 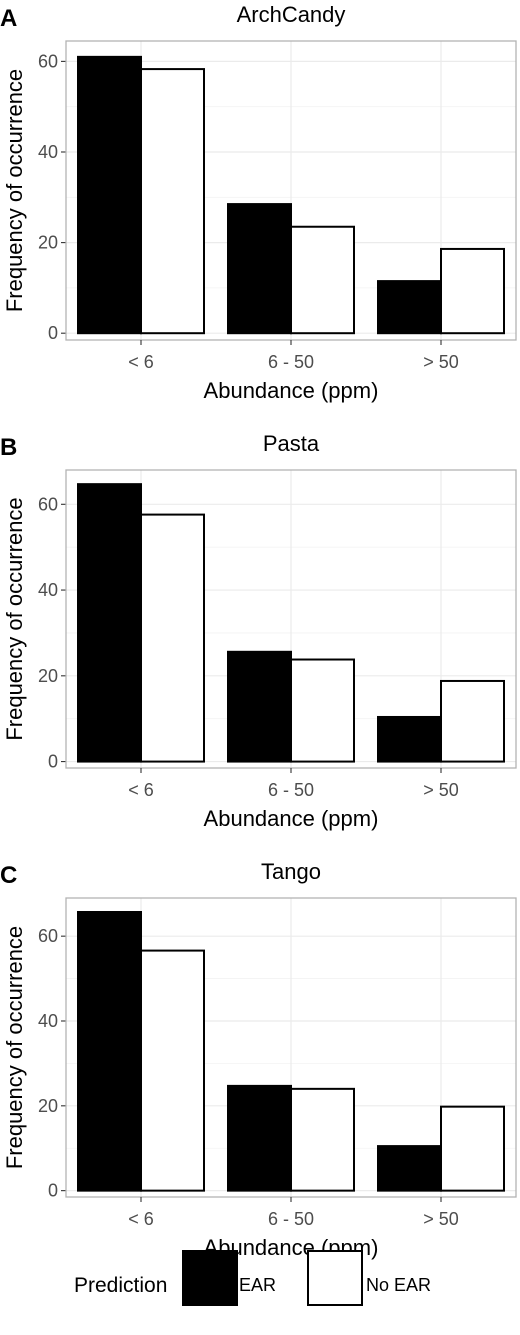 What do you see at coordinates (120, 1285) in the screenshot?
I see `legend-title: Prediction` at bounding box center [120, 1285].